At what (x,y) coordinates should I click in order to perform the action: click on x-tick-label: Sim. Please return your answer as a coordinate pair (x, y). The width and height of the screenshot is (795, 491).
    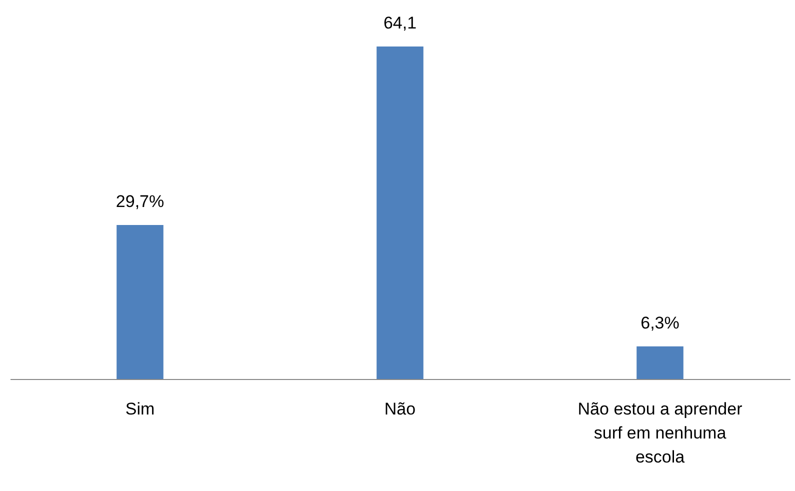
    Looking at the image, I should click on (140, 409).